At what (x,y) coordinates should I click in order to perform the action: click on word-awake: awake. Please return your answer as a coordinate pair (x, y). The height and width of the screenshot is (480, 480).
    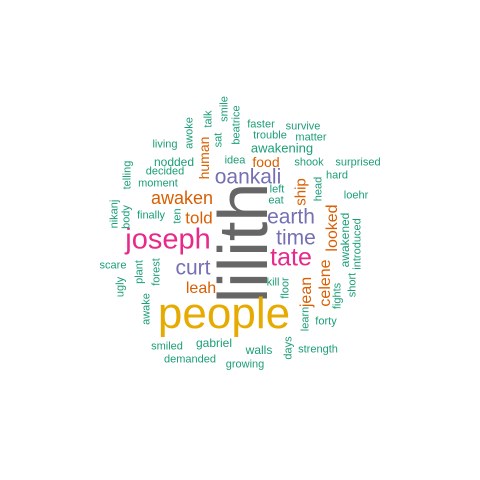
    Looking at the image, I should click on (146, 309).